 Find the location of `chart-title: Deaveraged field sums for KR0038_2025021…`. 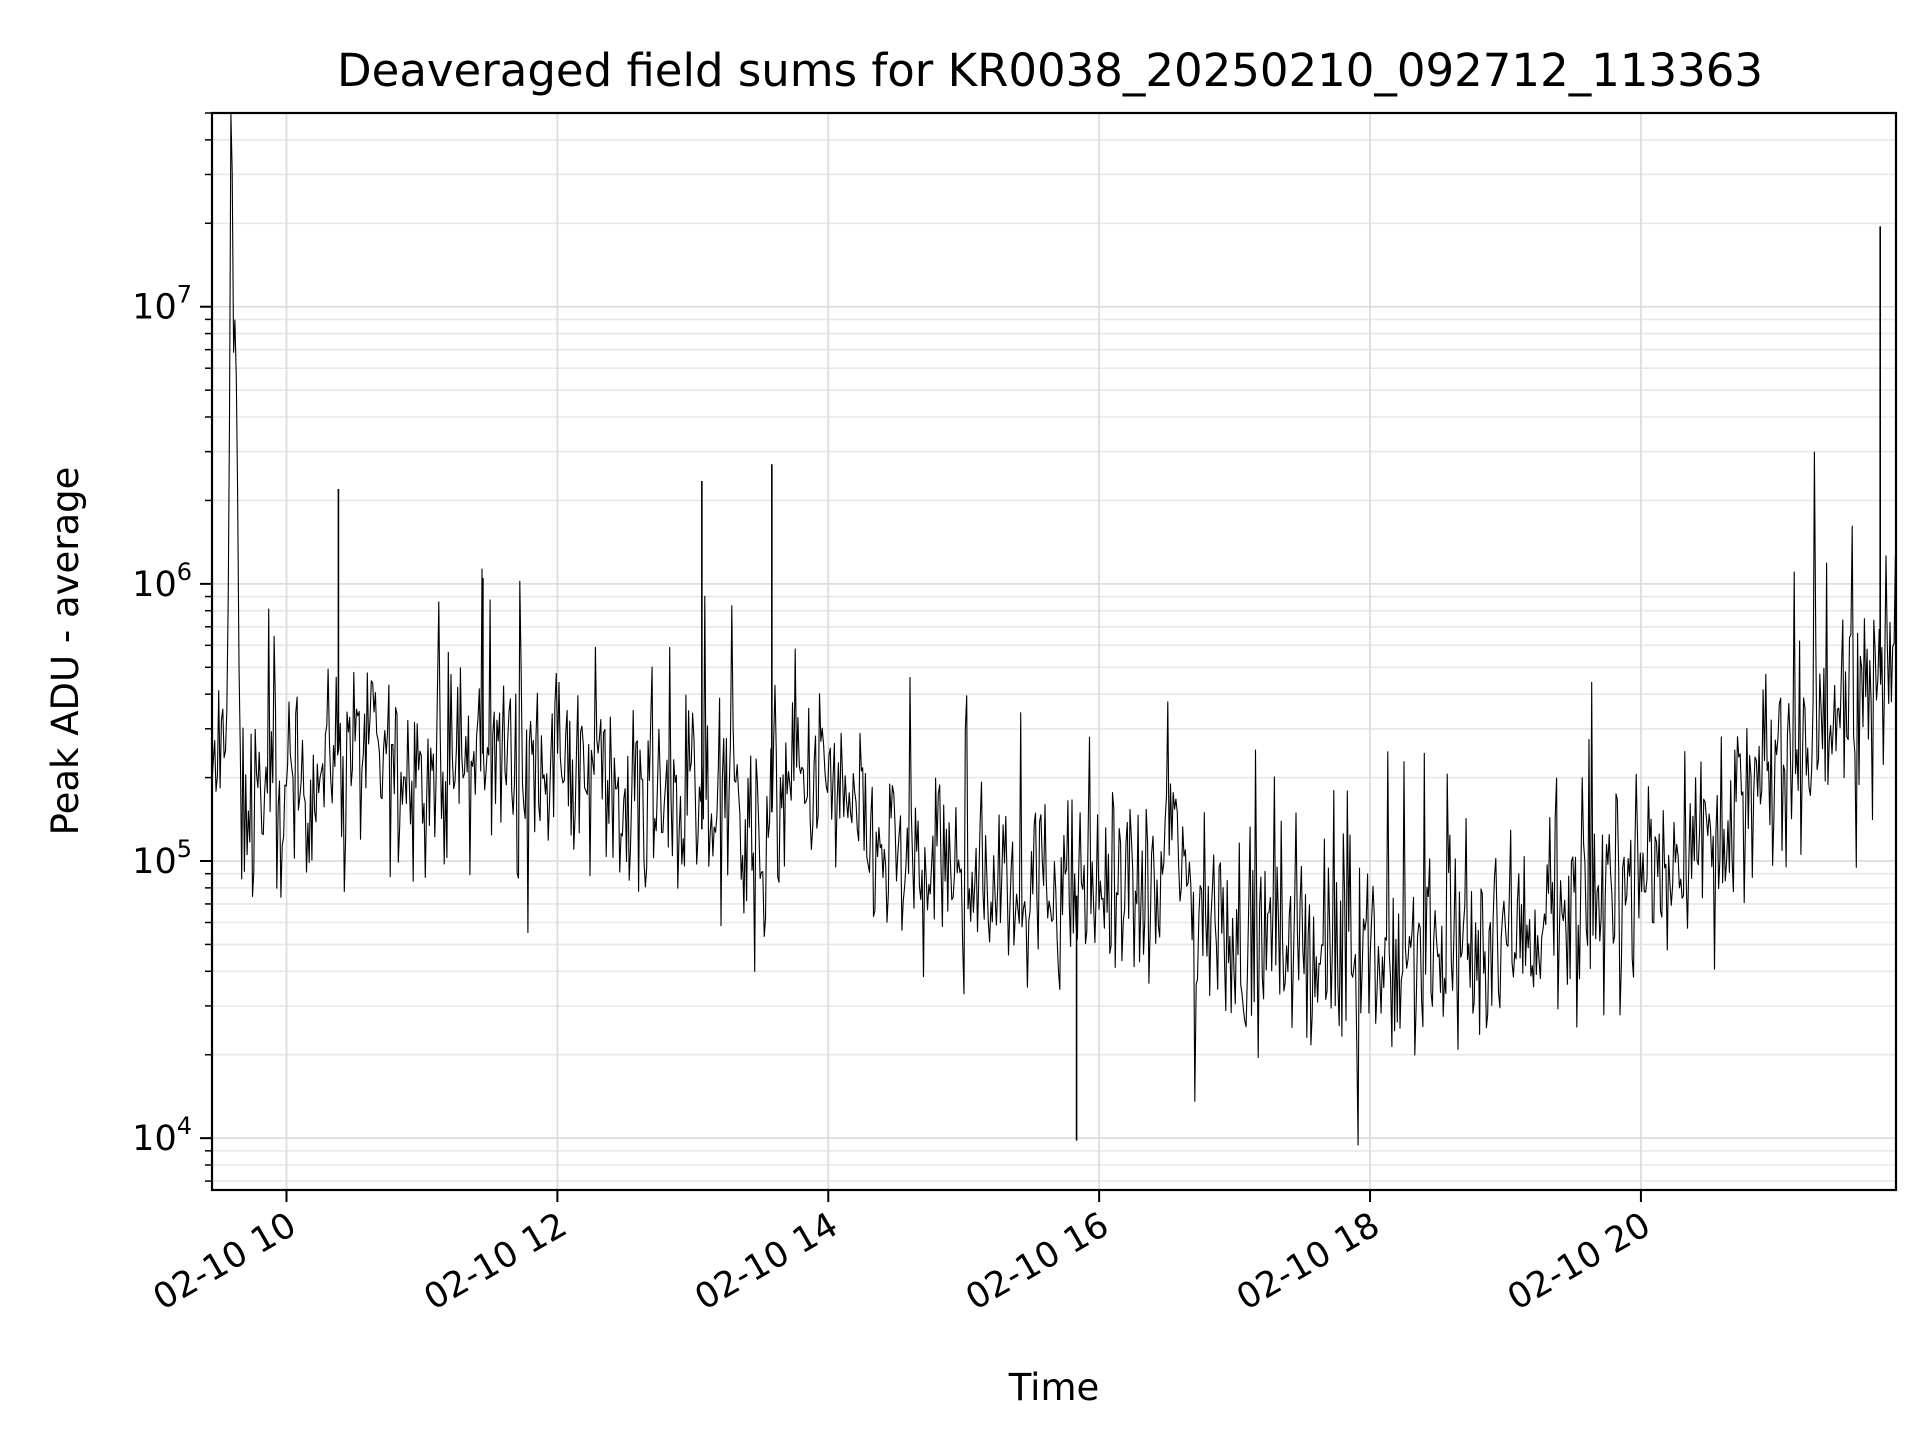

chart-title: Deaveraged field sums for KR0038_2025021… is located at coordinates (1050, 70).